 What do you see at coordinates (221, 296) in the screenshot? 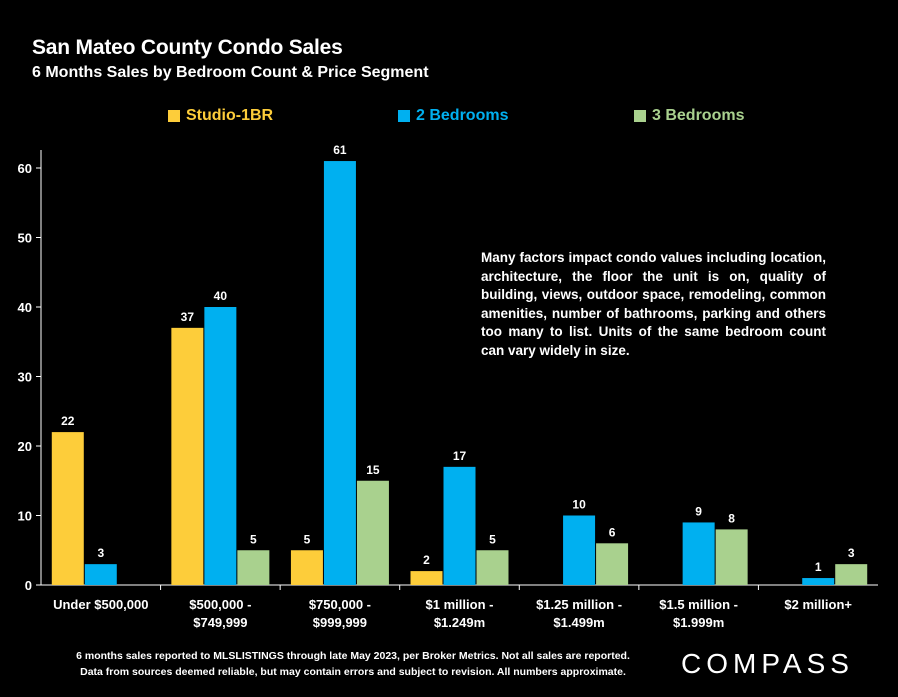
I see `data-label: 40` at bounding box center [221, 296].